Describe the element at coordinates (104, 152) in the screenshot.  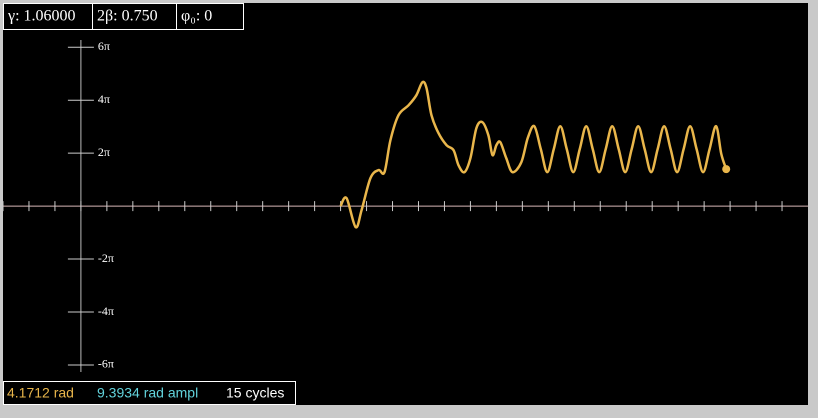
I see `y-tick-label: 2π` at that location.